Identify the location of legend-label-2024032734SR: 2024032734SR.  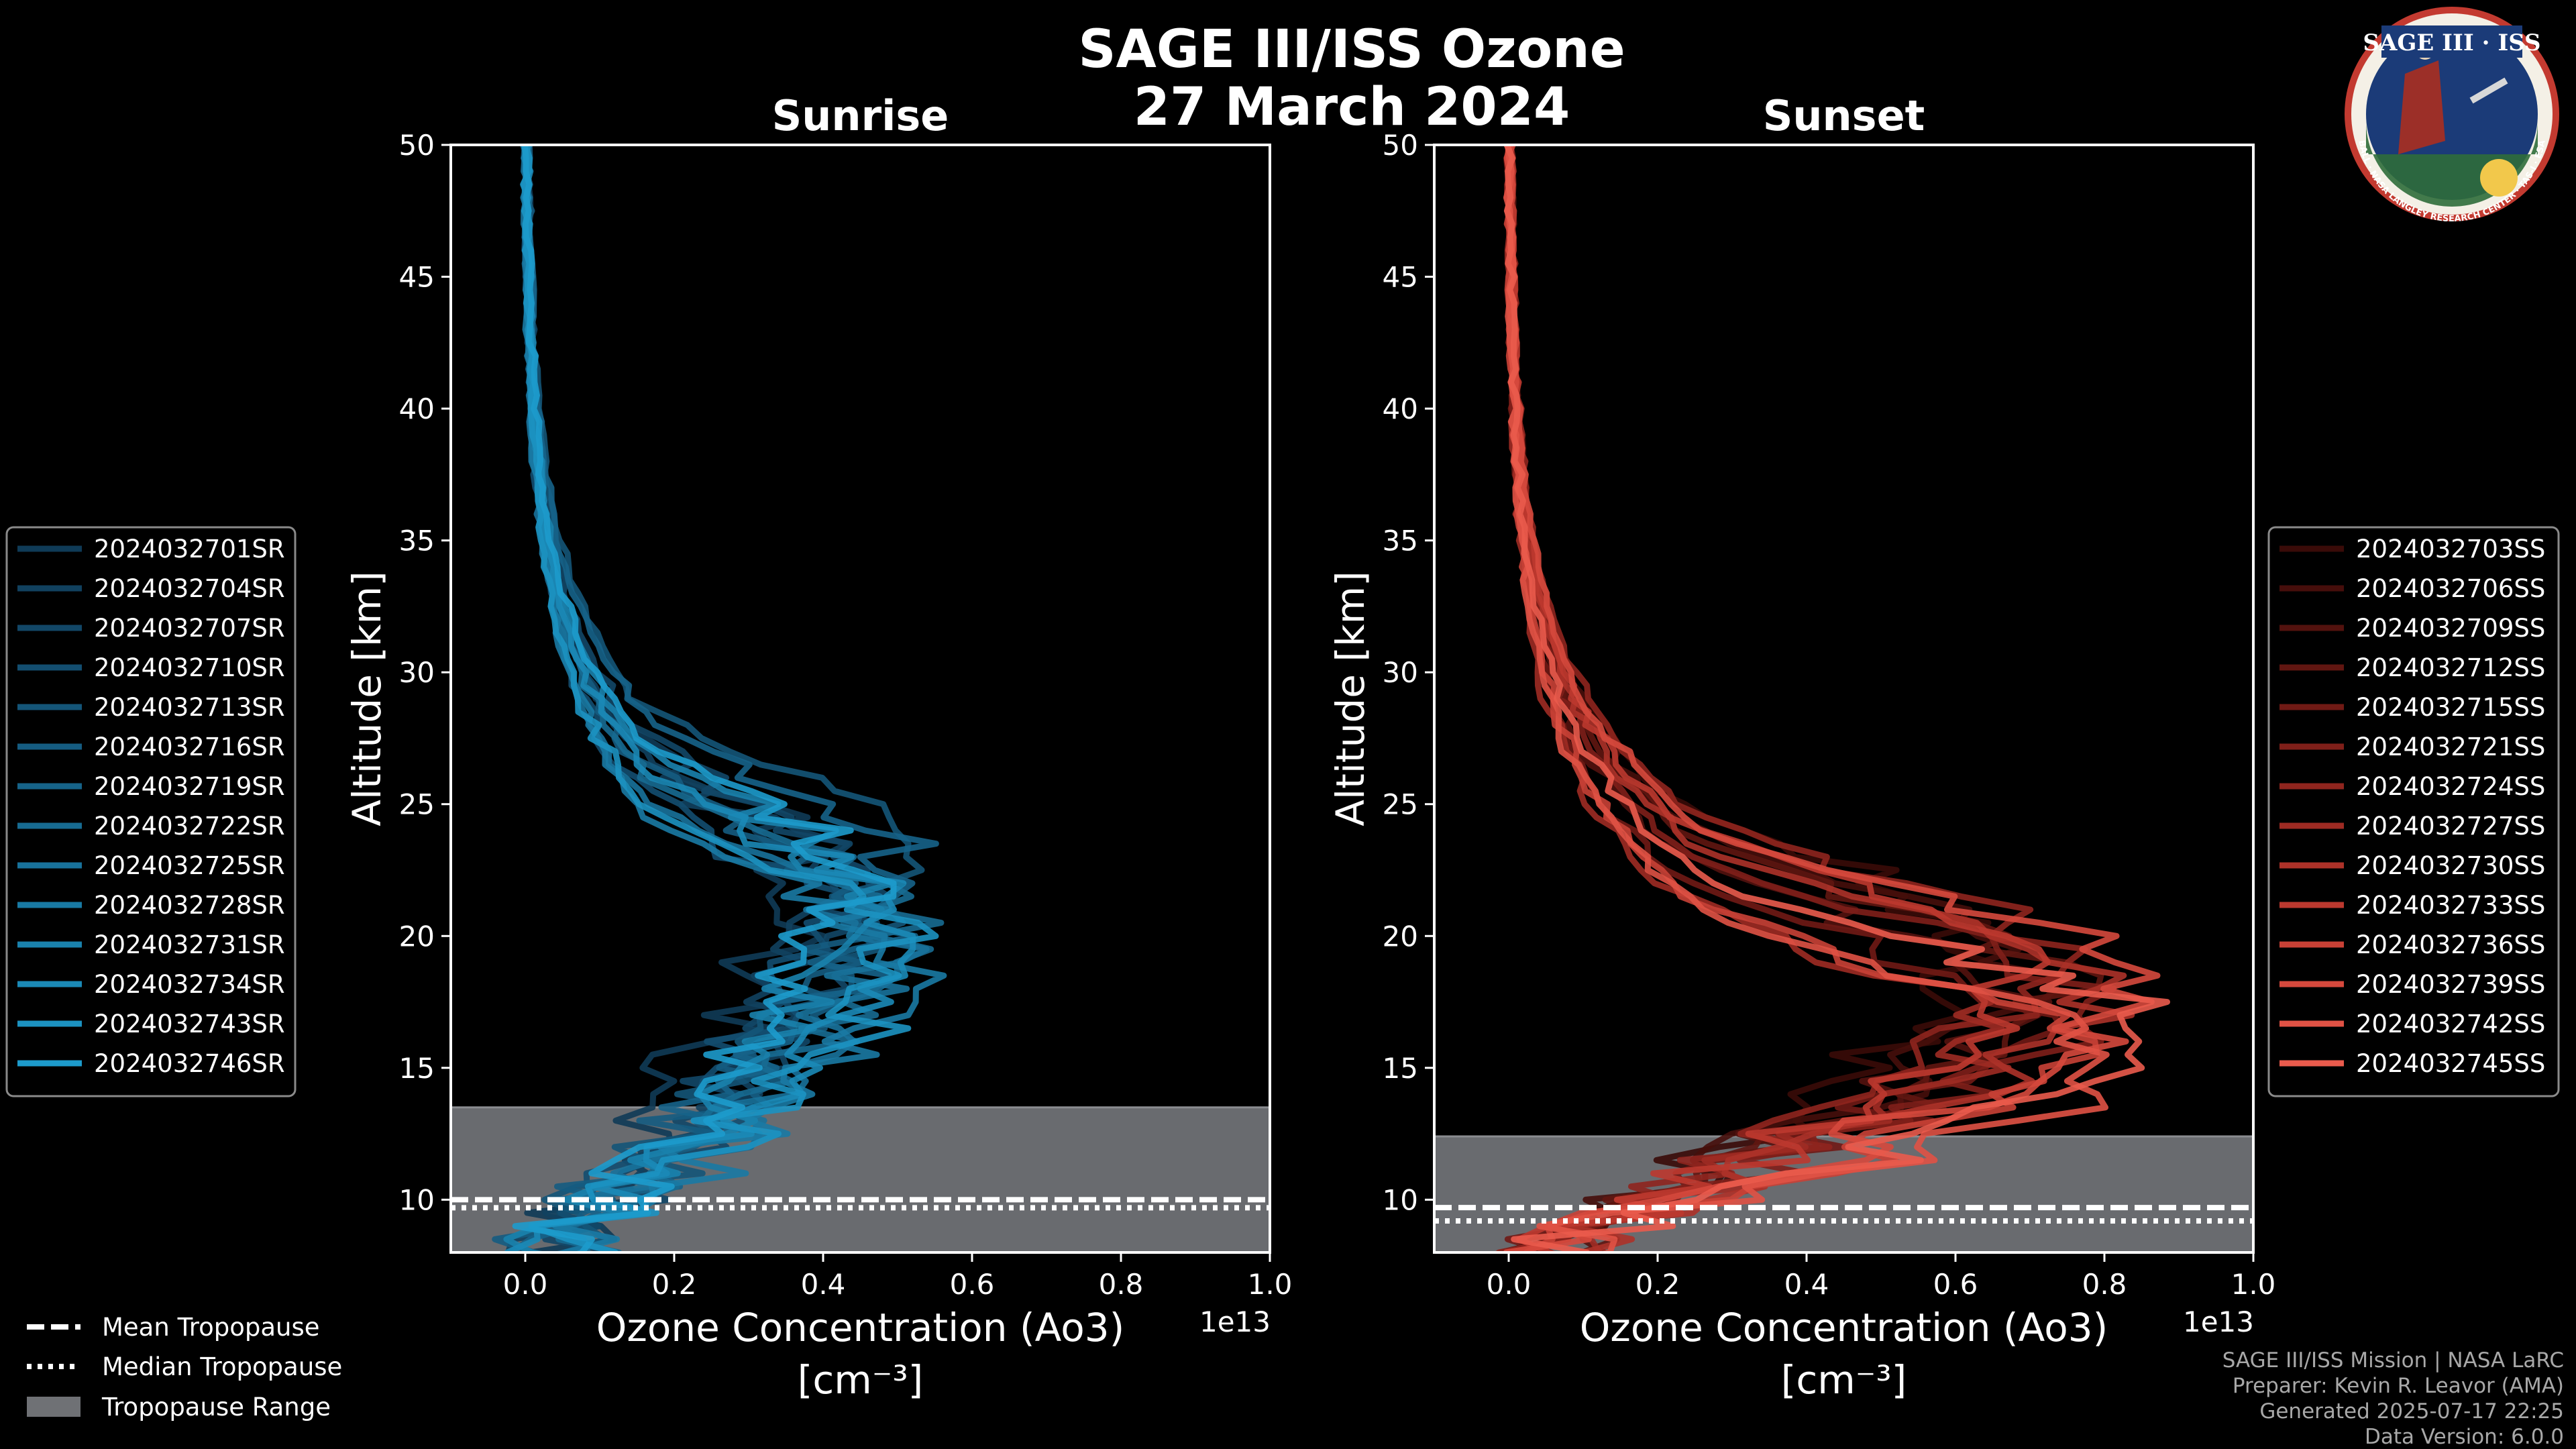
(189, 984).